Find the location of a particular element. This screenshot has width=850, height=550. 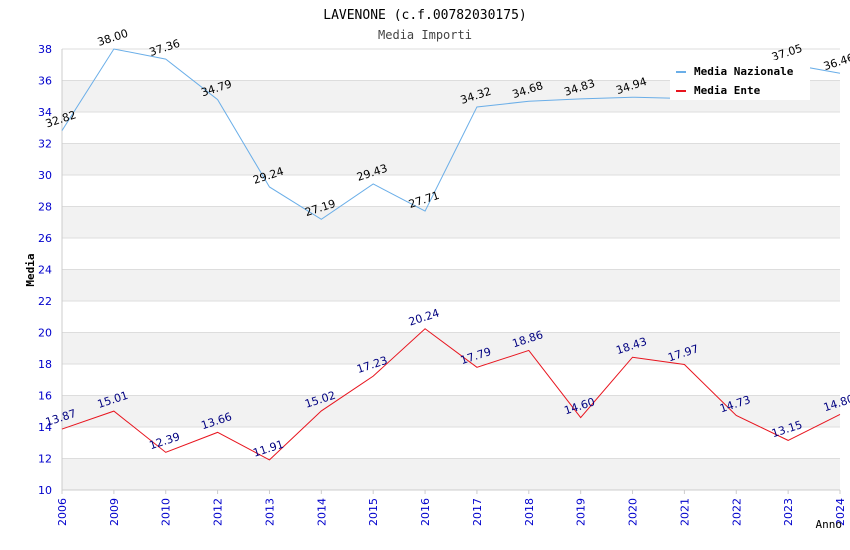

x-tick-label: 2020 is located at coordinates (633, 512).